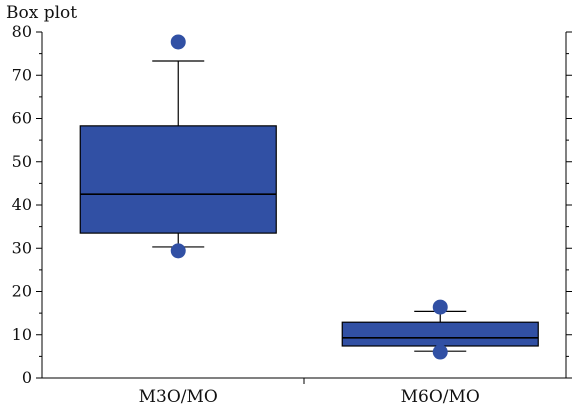 Image resolution: width=576 pixels, height=419 pixels. What do you see at coordinates (41, 13) in the screenshot?
I see `chart-title: Box plot` at bounding box center [41, 13].